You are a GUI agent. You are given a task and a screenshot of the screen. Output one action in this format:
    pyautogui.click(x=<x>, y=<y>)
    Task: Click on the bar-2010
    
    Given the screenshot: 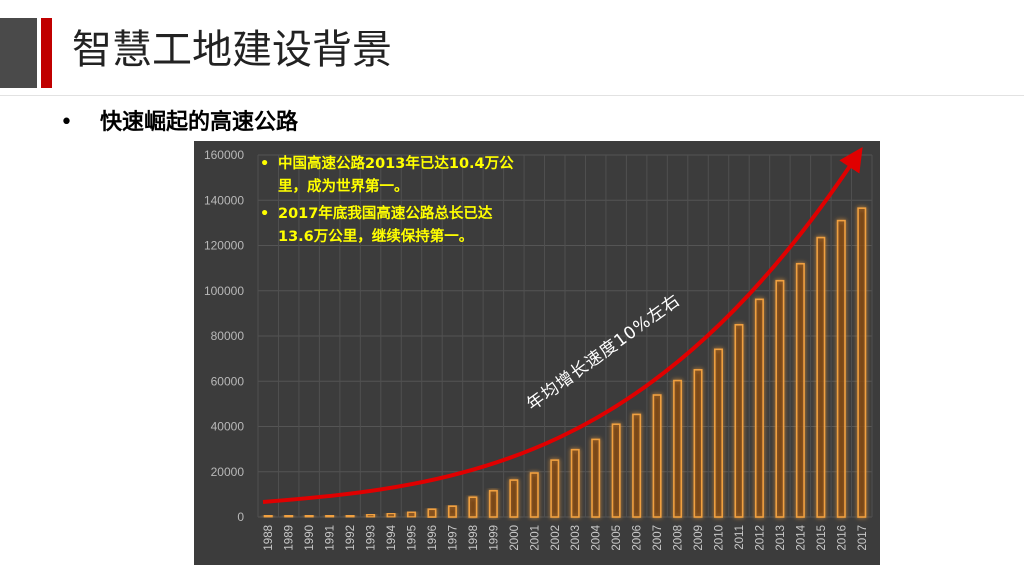 What is the action you would take?
    pyautogui.click(x=718, y=433)
    